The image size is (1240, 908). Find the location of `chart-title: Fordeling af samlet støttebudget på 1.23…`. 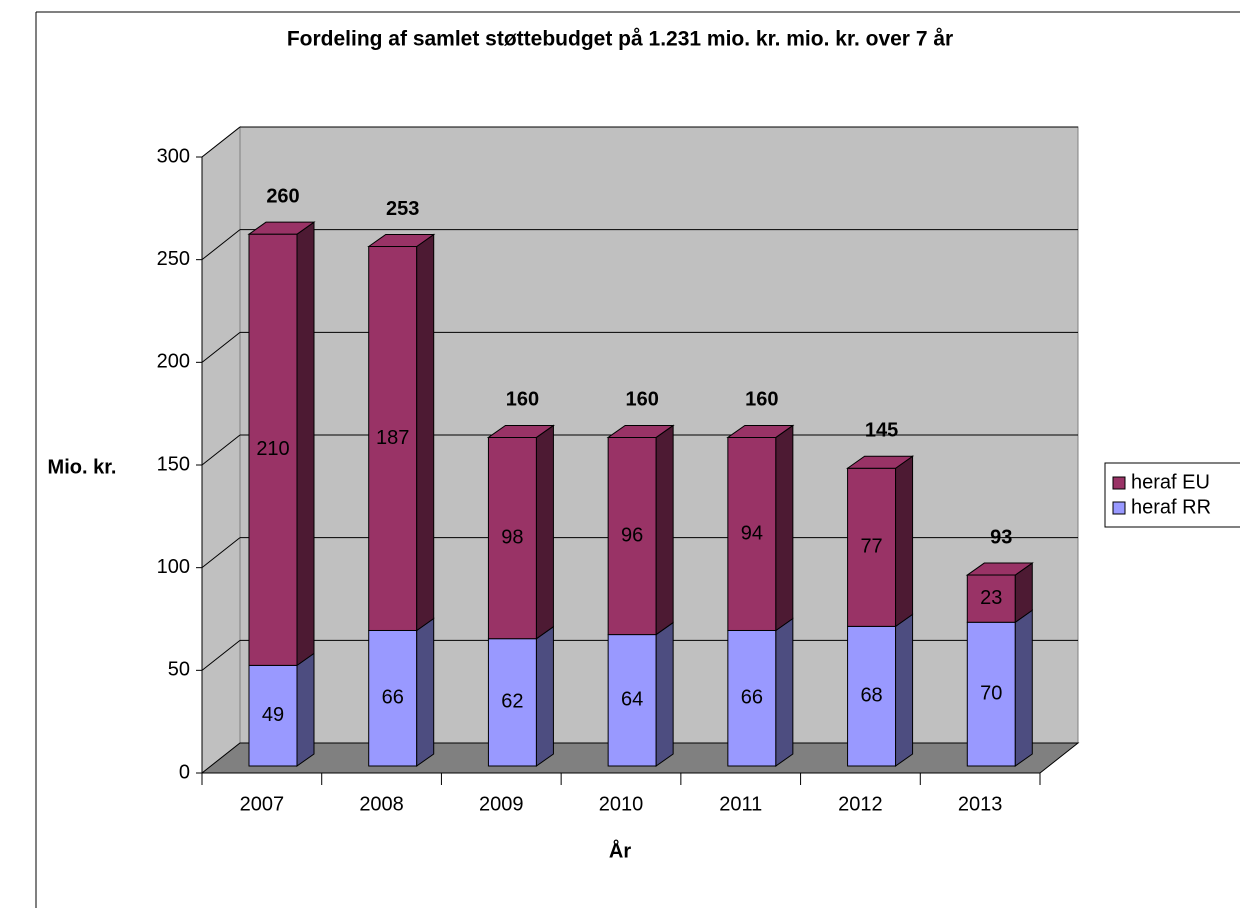

chart-title: Fordeling af samlet støttebudget på 1.23… is located at coordinates (620, 39).